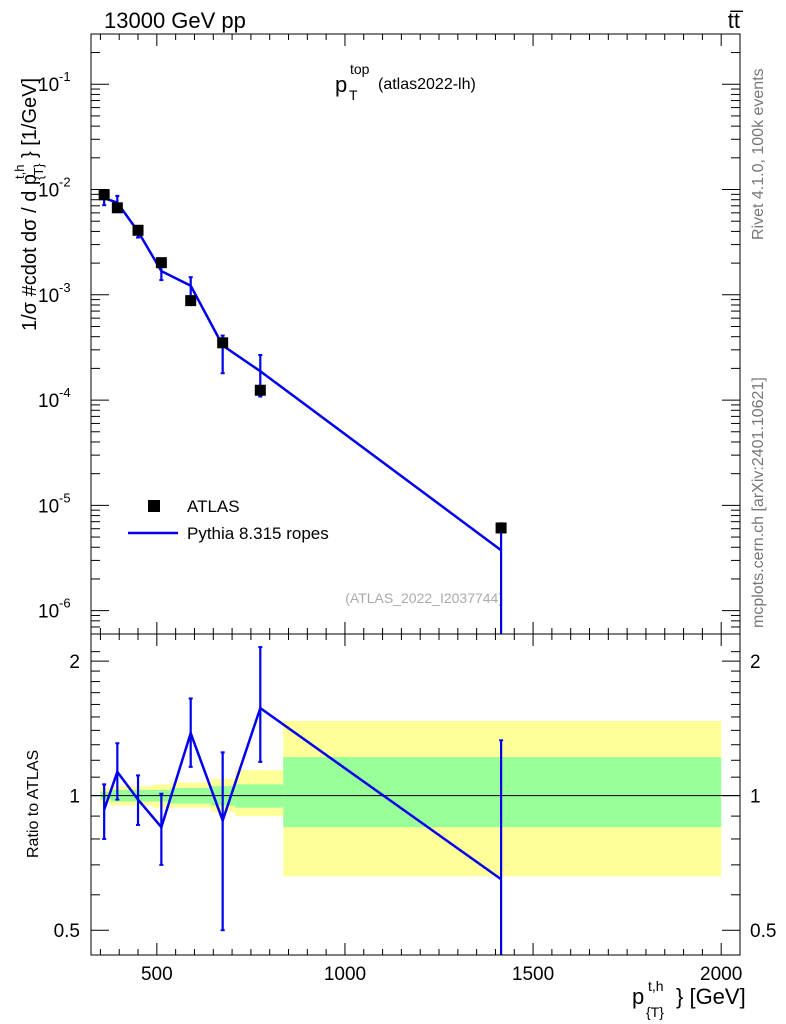 The height and width of the screenshot is (1024, 786). Describe the element at coordinates (33, 804) in the screenshot. I see `ratio-y-axis-label: Ratio to ATLAS` at that location.